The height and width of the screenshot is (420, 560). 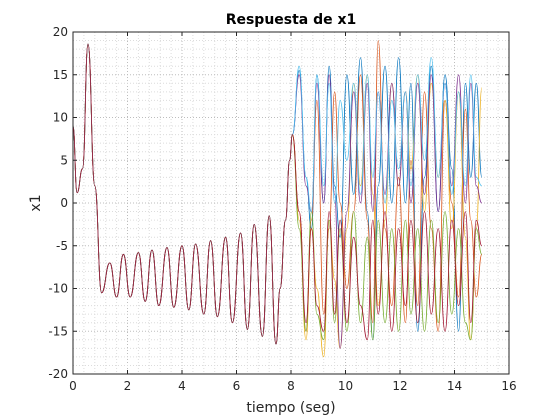 I want to click on x-tick-label: 16, so click(x=508, y=386).